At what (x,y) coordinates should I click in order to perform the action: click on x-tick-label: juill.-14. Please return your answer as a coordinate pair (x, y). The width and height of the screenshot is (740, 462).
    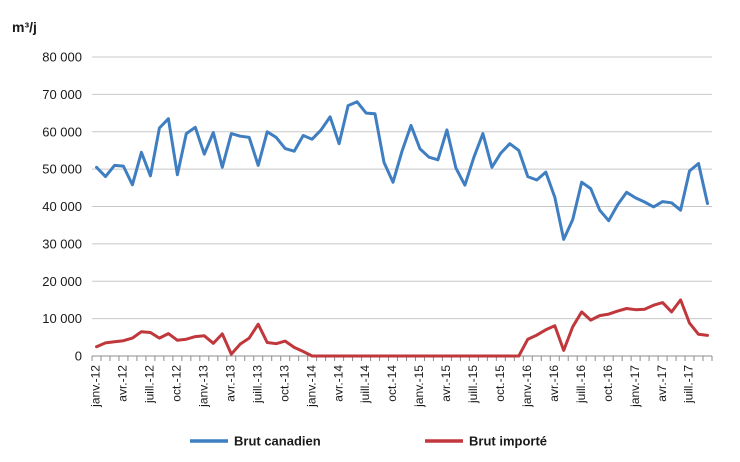
    Looking at the image, I should click on (365, 384).